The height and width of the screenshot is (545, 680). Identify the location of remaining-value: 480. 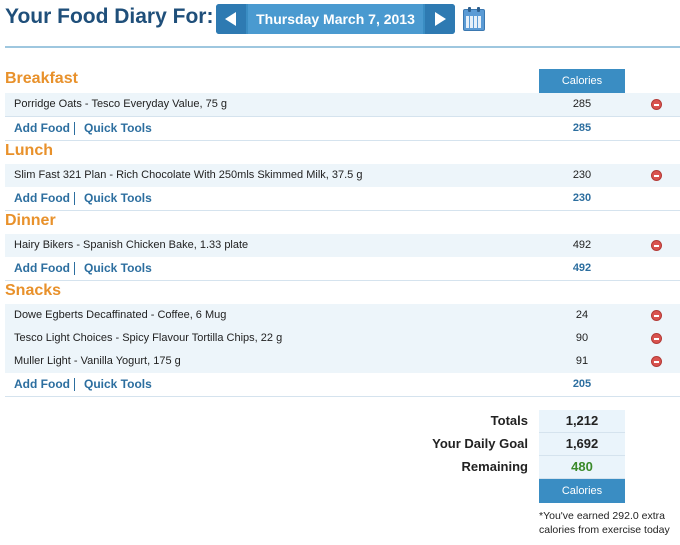
(582, 467).